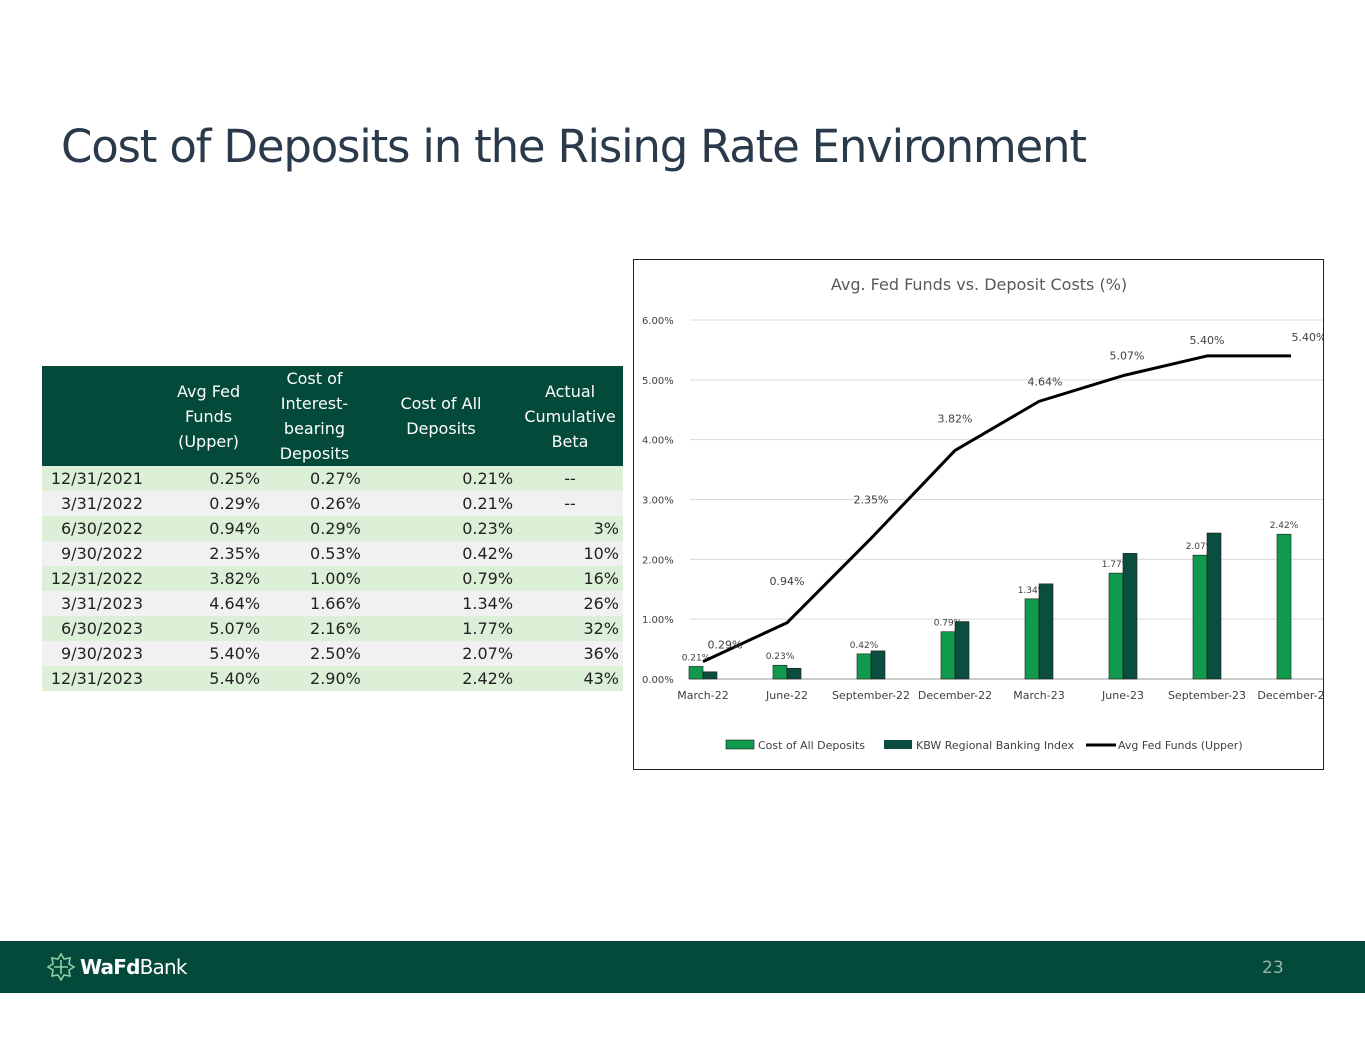  Describe the element at coordinates (314, 503) in the screenshot. I see `table-cell: 0.26%` at that location.